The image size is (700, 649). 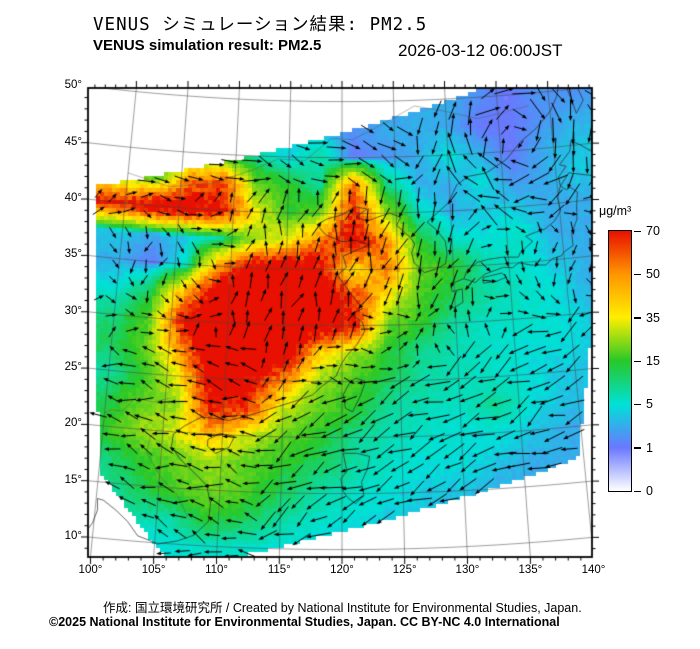 What do you see at coordinates (649, 491) in the screenshot?
I see `colorbar-tick-label: 0` at bounding box center [649, 491].